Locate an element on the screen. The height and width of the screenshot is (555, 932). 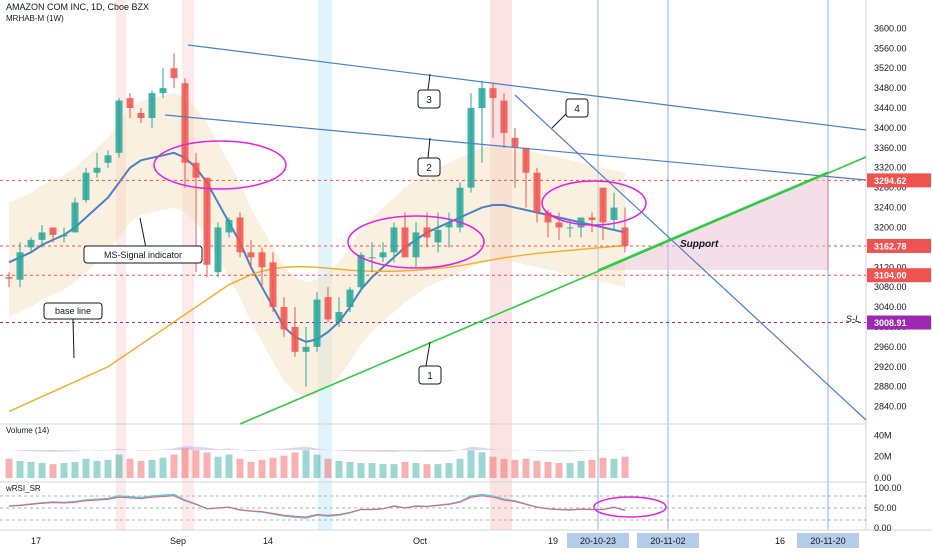
callout-4-label: 4 is located at coordinates (577, 109).